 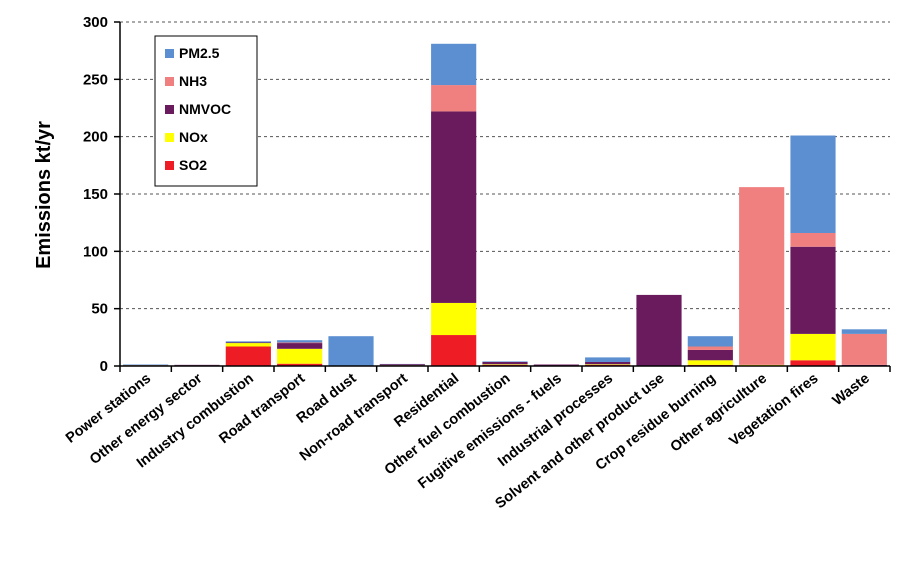 What do you see at coordinates (193, 165) in the screenshot?
I see `legend-label: SO2` at bounding box center [193, 165].